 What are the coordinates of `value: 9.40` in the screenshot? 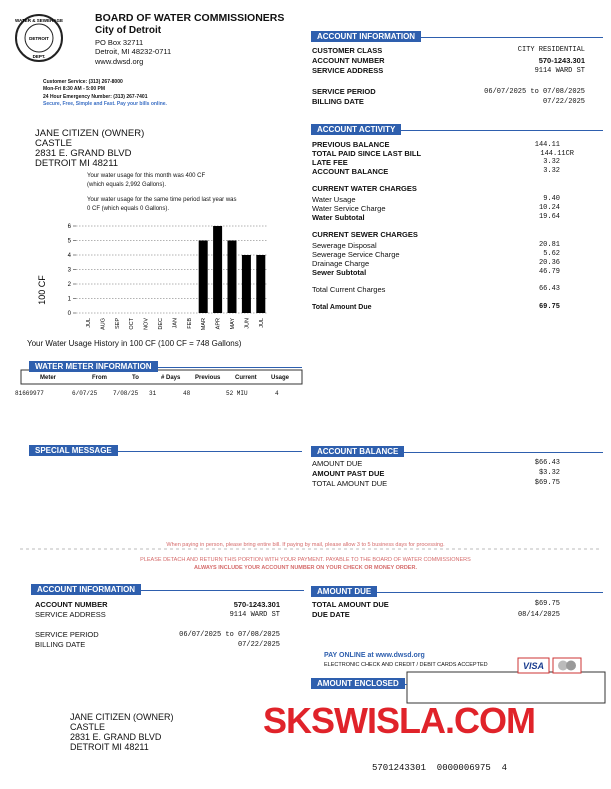 It's located at (551, 199).